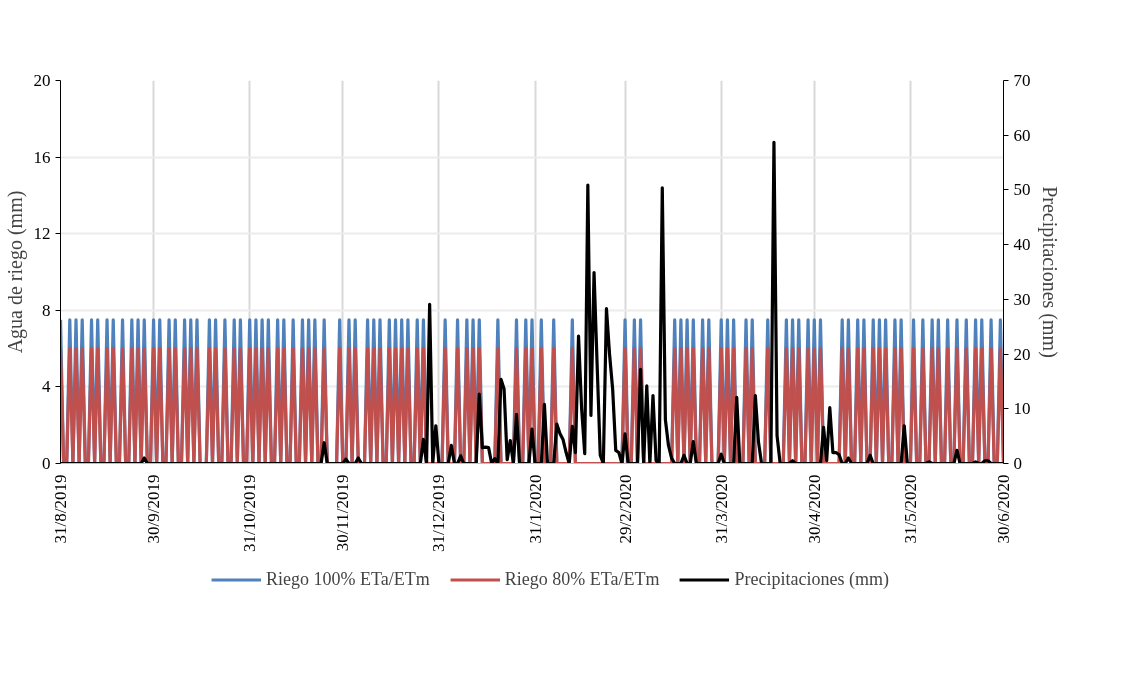  I want to click on y-tick-label: 0, so click(46, 463).